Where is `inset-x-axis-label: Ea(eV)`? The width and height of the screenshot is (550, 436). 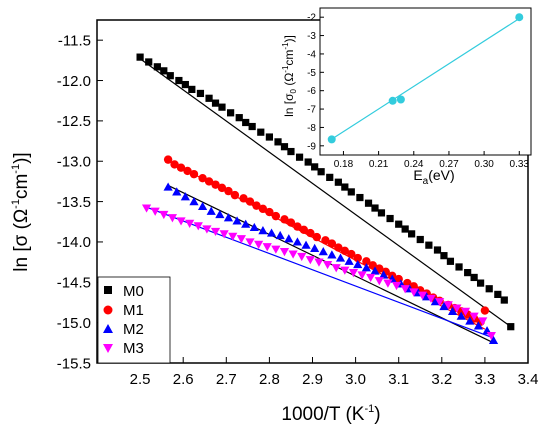 inset-x-axis-label: Ea(eV) is located at coordinates (433, 177).